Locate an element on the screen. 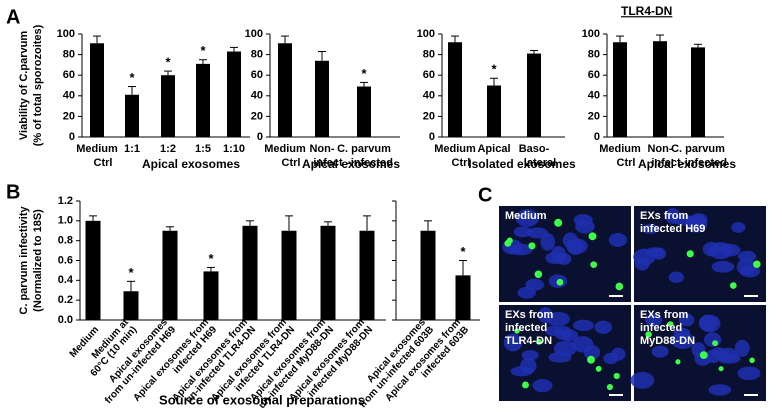  panel-letter: A is located at coordinates (13, 17).